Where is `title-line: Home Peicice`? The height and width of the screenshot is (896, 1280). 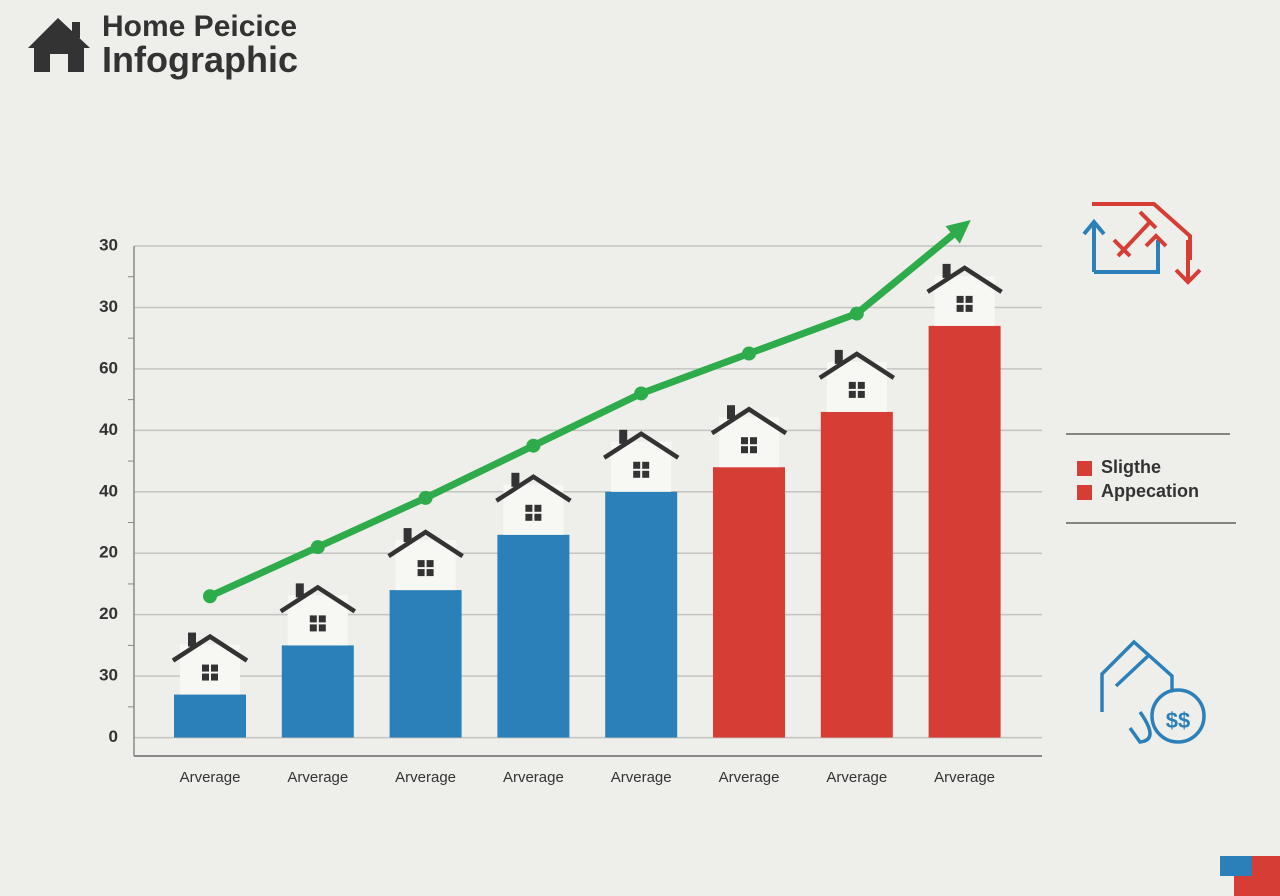
title-line: Home Peicice is located at coordinates (200, 26).